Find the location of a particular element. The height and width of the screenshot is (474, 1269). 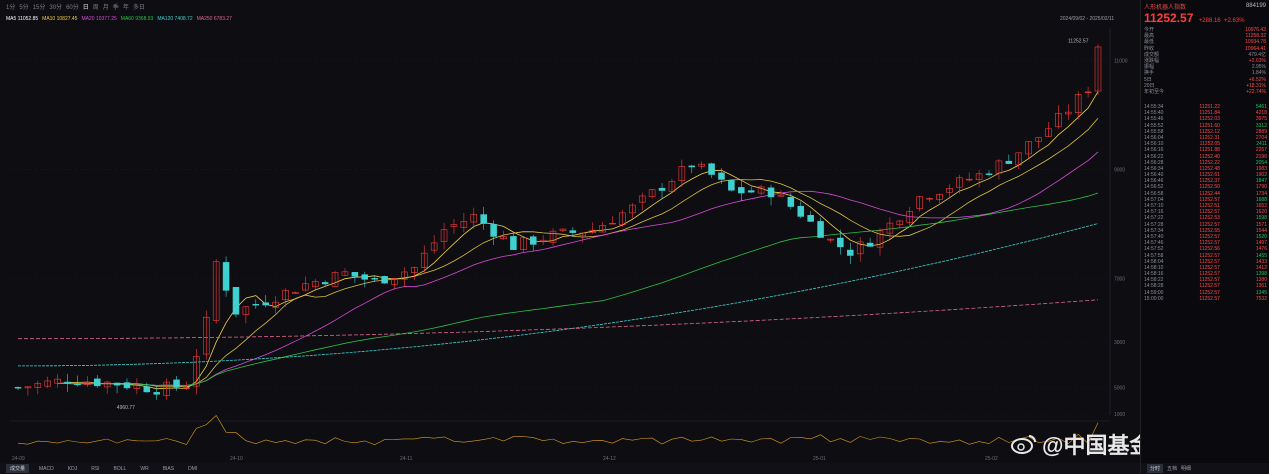

stat-row: 成交额 479.4亿 is located at coordinates (1205, 54).